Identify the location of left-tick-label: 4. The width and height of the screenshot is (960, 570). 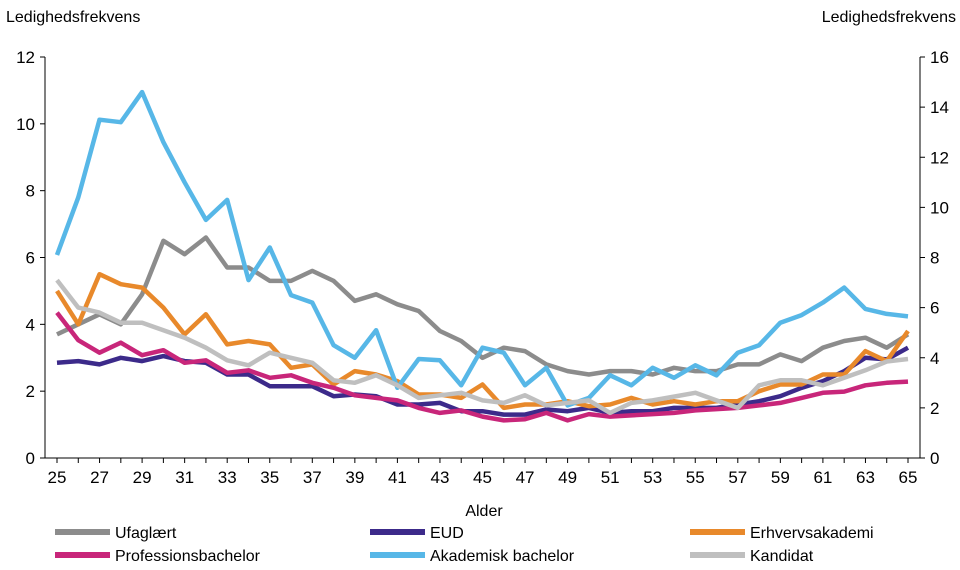
(30, 324).